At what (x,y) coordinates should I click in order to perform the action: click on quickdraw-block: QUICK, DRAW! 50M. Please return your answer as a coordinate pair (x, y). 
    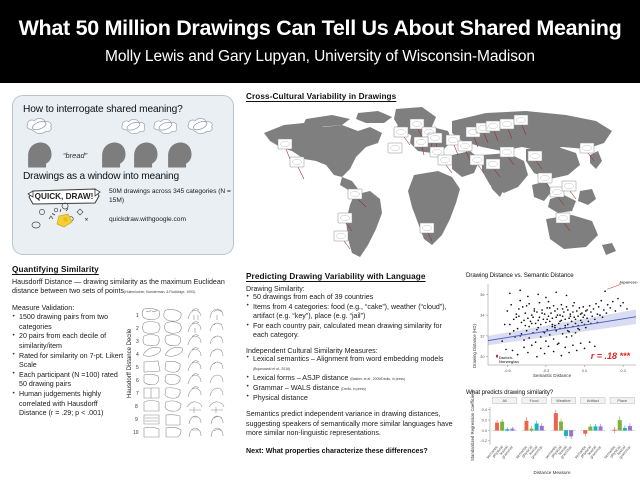
    Looking at the image, I should click on (127, 208).